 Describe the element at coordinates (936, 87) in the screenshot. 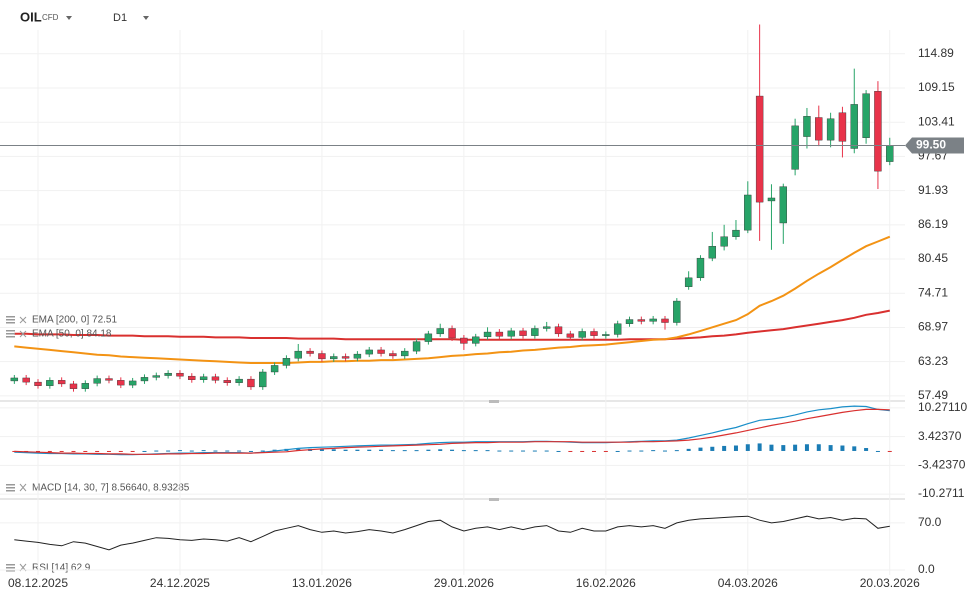

I see `y-tick-label: 109.15` at that location.